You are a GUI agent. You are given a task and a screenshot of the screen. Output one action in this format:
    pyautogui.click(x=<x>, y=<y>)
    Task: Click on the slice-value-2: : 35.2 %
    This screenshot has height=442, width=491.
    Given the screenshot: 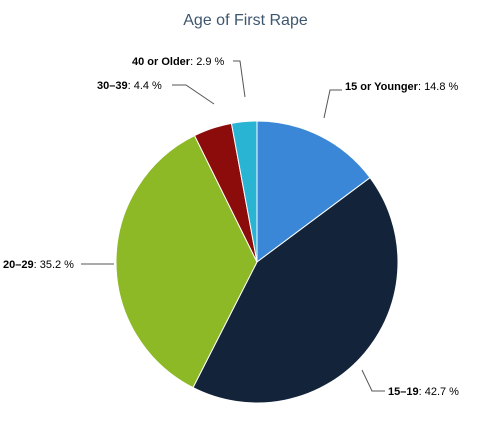 What is the action you would take?
    pyautogui.click(x=54, y=265)
    